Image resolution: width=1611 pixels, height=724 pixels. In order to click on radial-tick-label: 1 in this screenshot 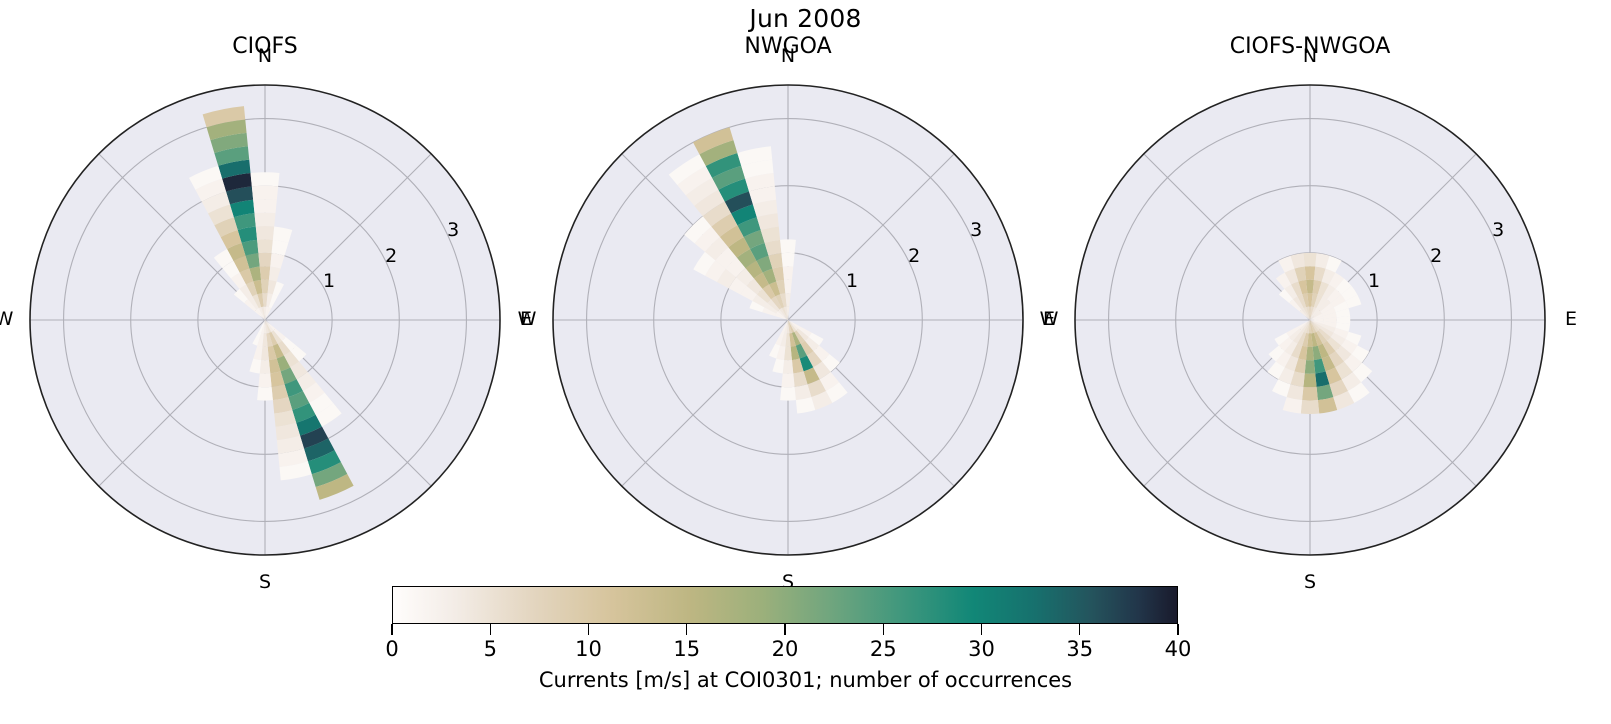, I will do `click(329, 281)`.